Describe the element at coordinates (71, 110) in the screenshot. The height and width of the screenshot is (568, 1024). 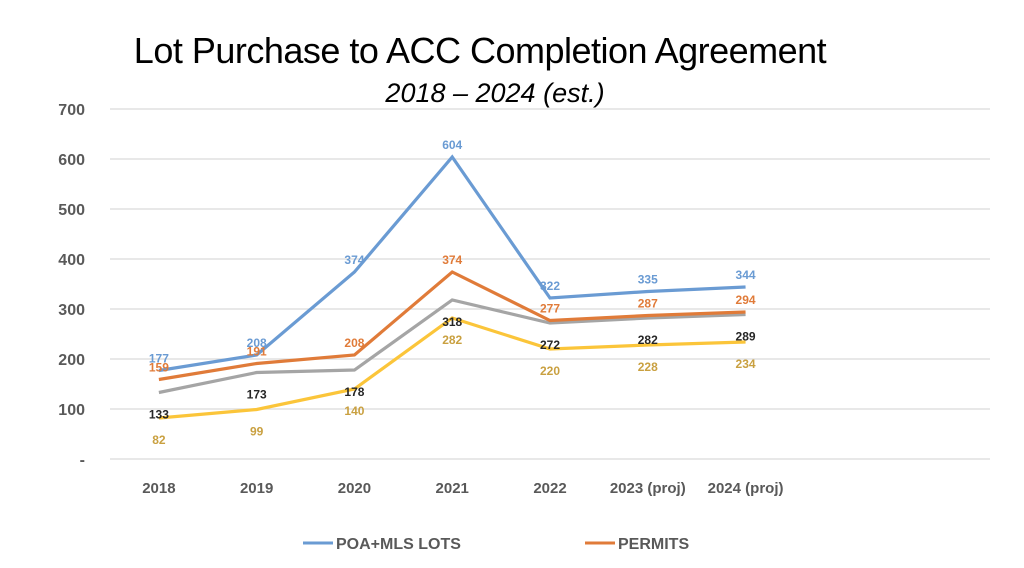
I see `y-tick-label: 700` at that location.